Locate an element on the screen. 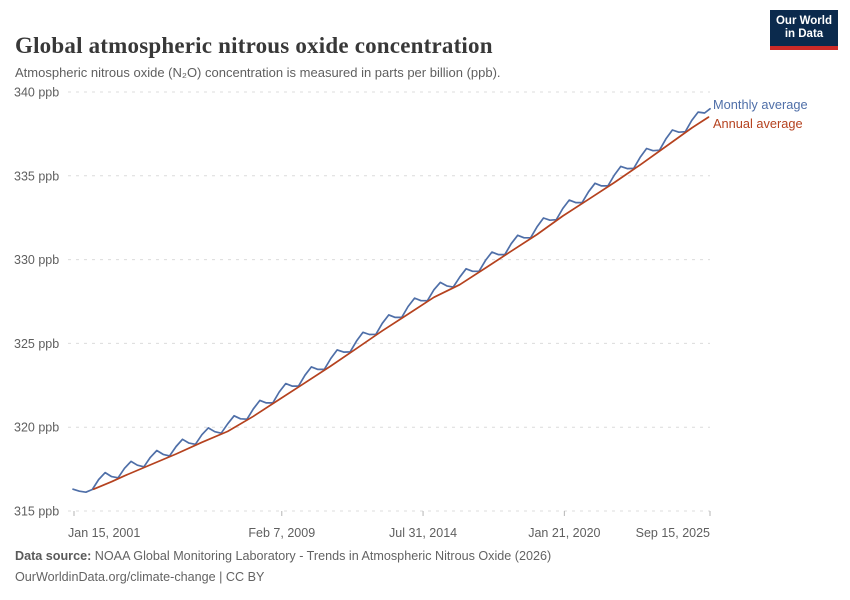 The image size is (850, 600). owid-logo-line2: in Data is located at coordinates (804, 34).